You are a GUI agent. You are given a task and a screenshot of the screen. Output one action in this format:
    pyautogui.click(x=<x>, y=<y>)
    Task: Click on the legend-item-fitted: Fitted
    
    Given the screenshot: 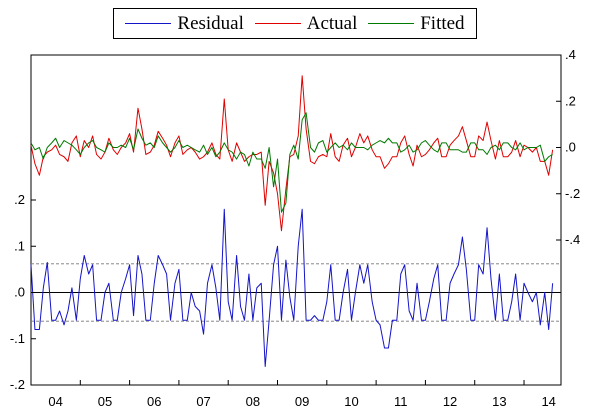 What is the action you would take?
    pyautogui.click(x=416, y=23)
    